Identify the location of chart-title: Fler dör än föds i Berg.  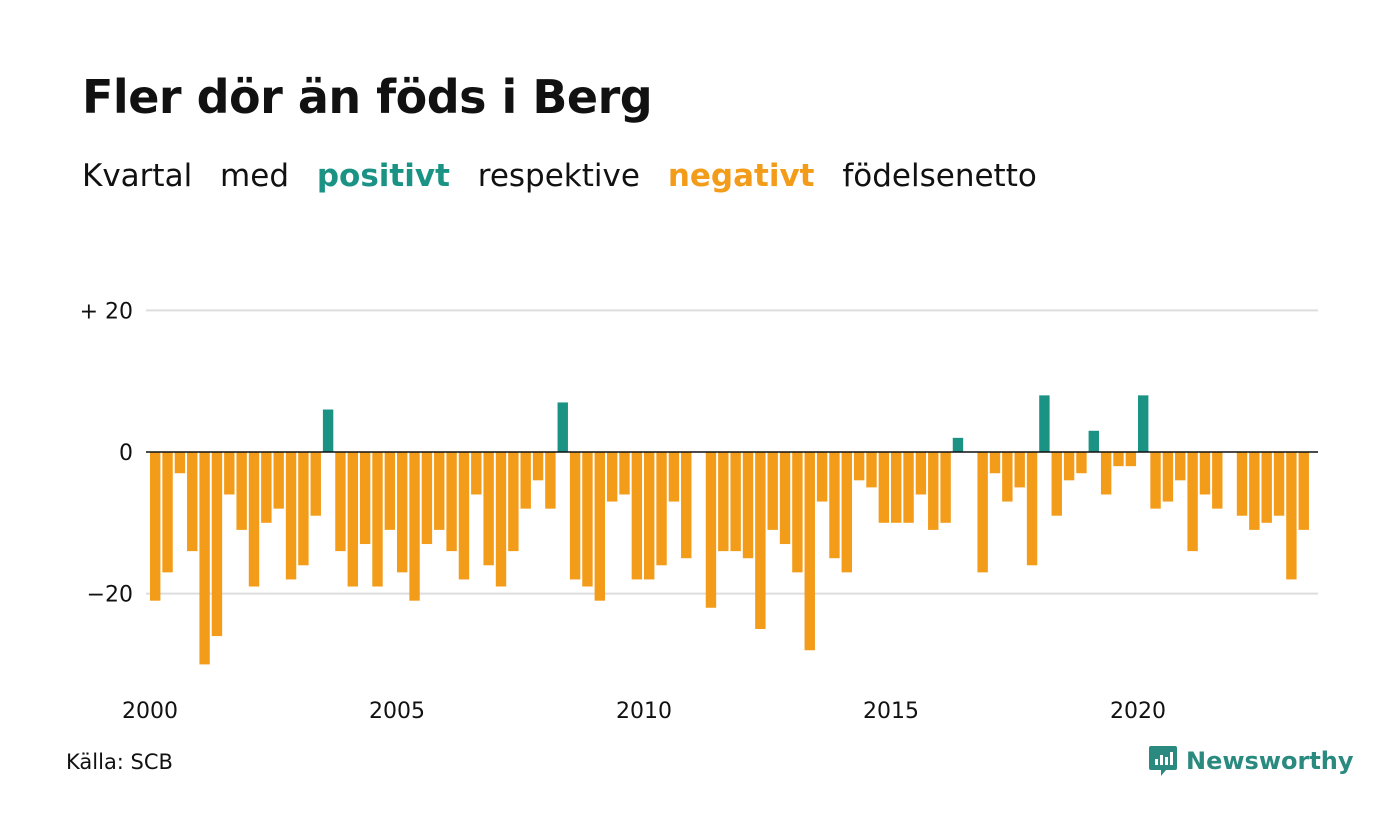
(367, 97).